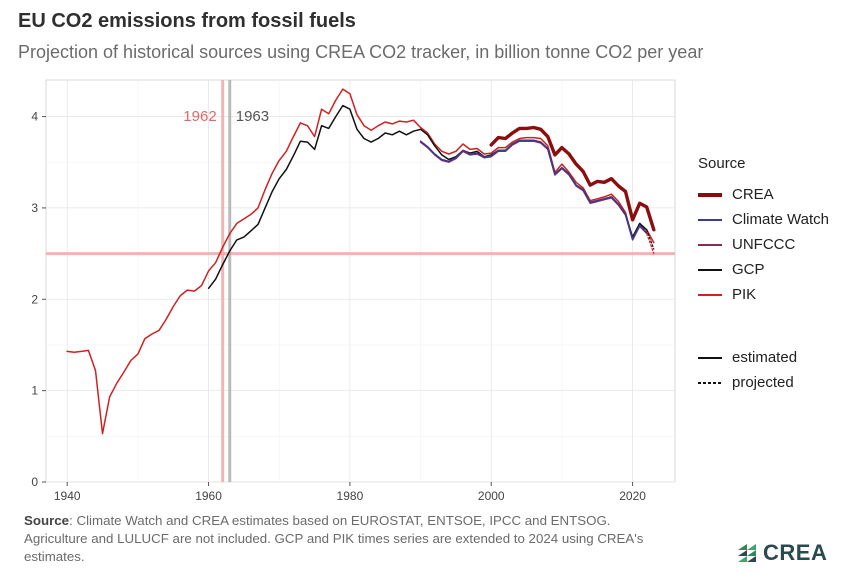  I want to click on legend-label-pik: PIK, so click(744, 294).